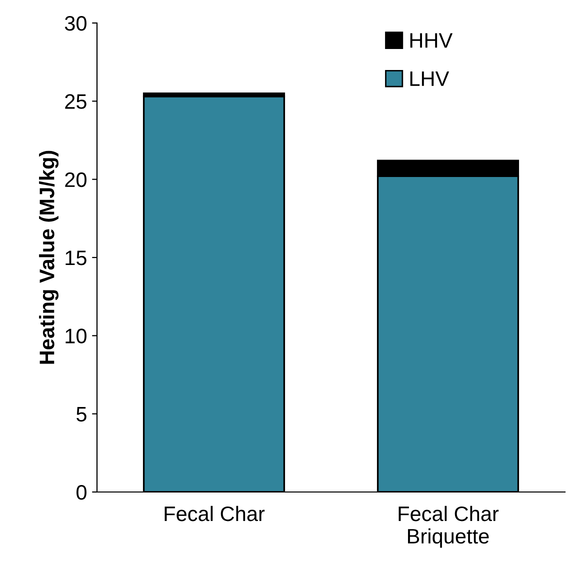  Describe the element at coordinates (81, 492) in the screenshot. I see `y-tick-label: 0` at that location.